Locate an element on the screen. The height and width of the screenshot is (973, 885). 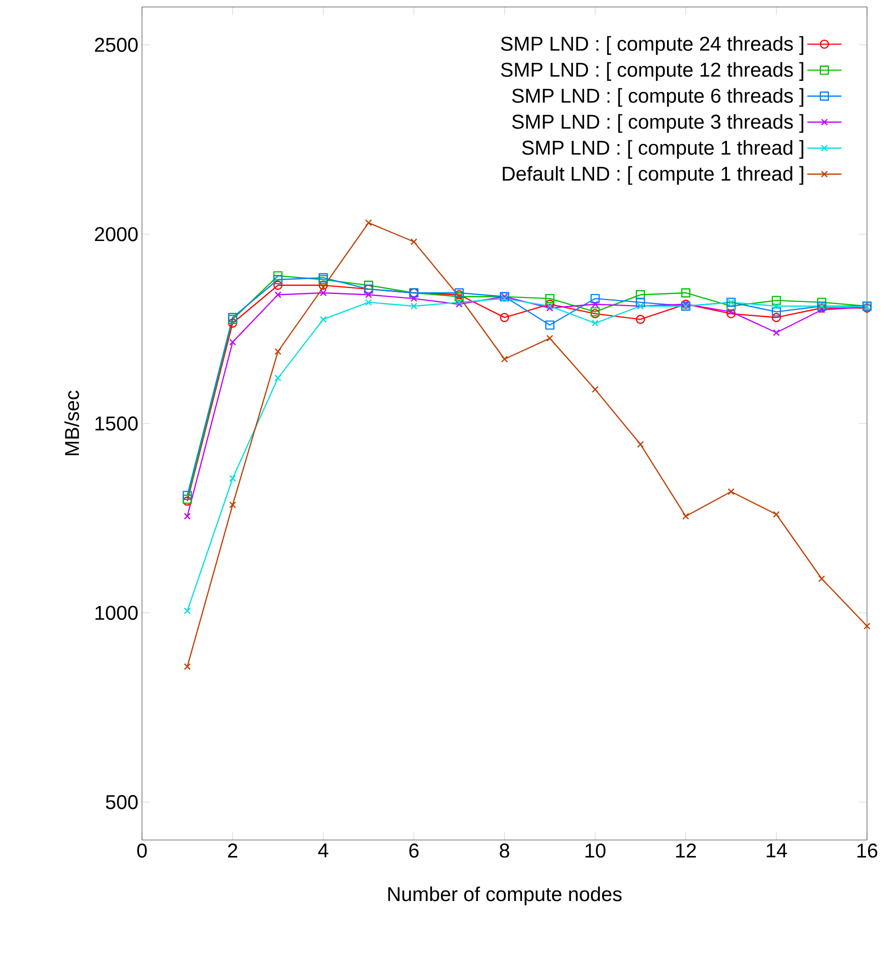
legend-label: SMP LND : [ compute 3 threads ] is located at coordinates (658, 123).